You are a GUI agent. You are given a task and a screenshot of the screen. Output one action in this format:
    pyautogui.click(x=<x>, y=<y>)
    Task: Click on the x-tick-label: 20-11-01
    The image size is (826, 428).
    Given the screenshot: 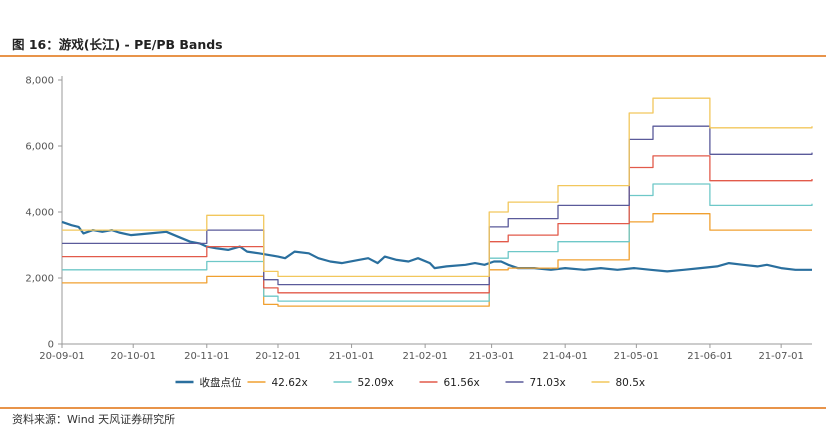 What is the action you would take?
    pyautogui.click(x=206, y=356)
    